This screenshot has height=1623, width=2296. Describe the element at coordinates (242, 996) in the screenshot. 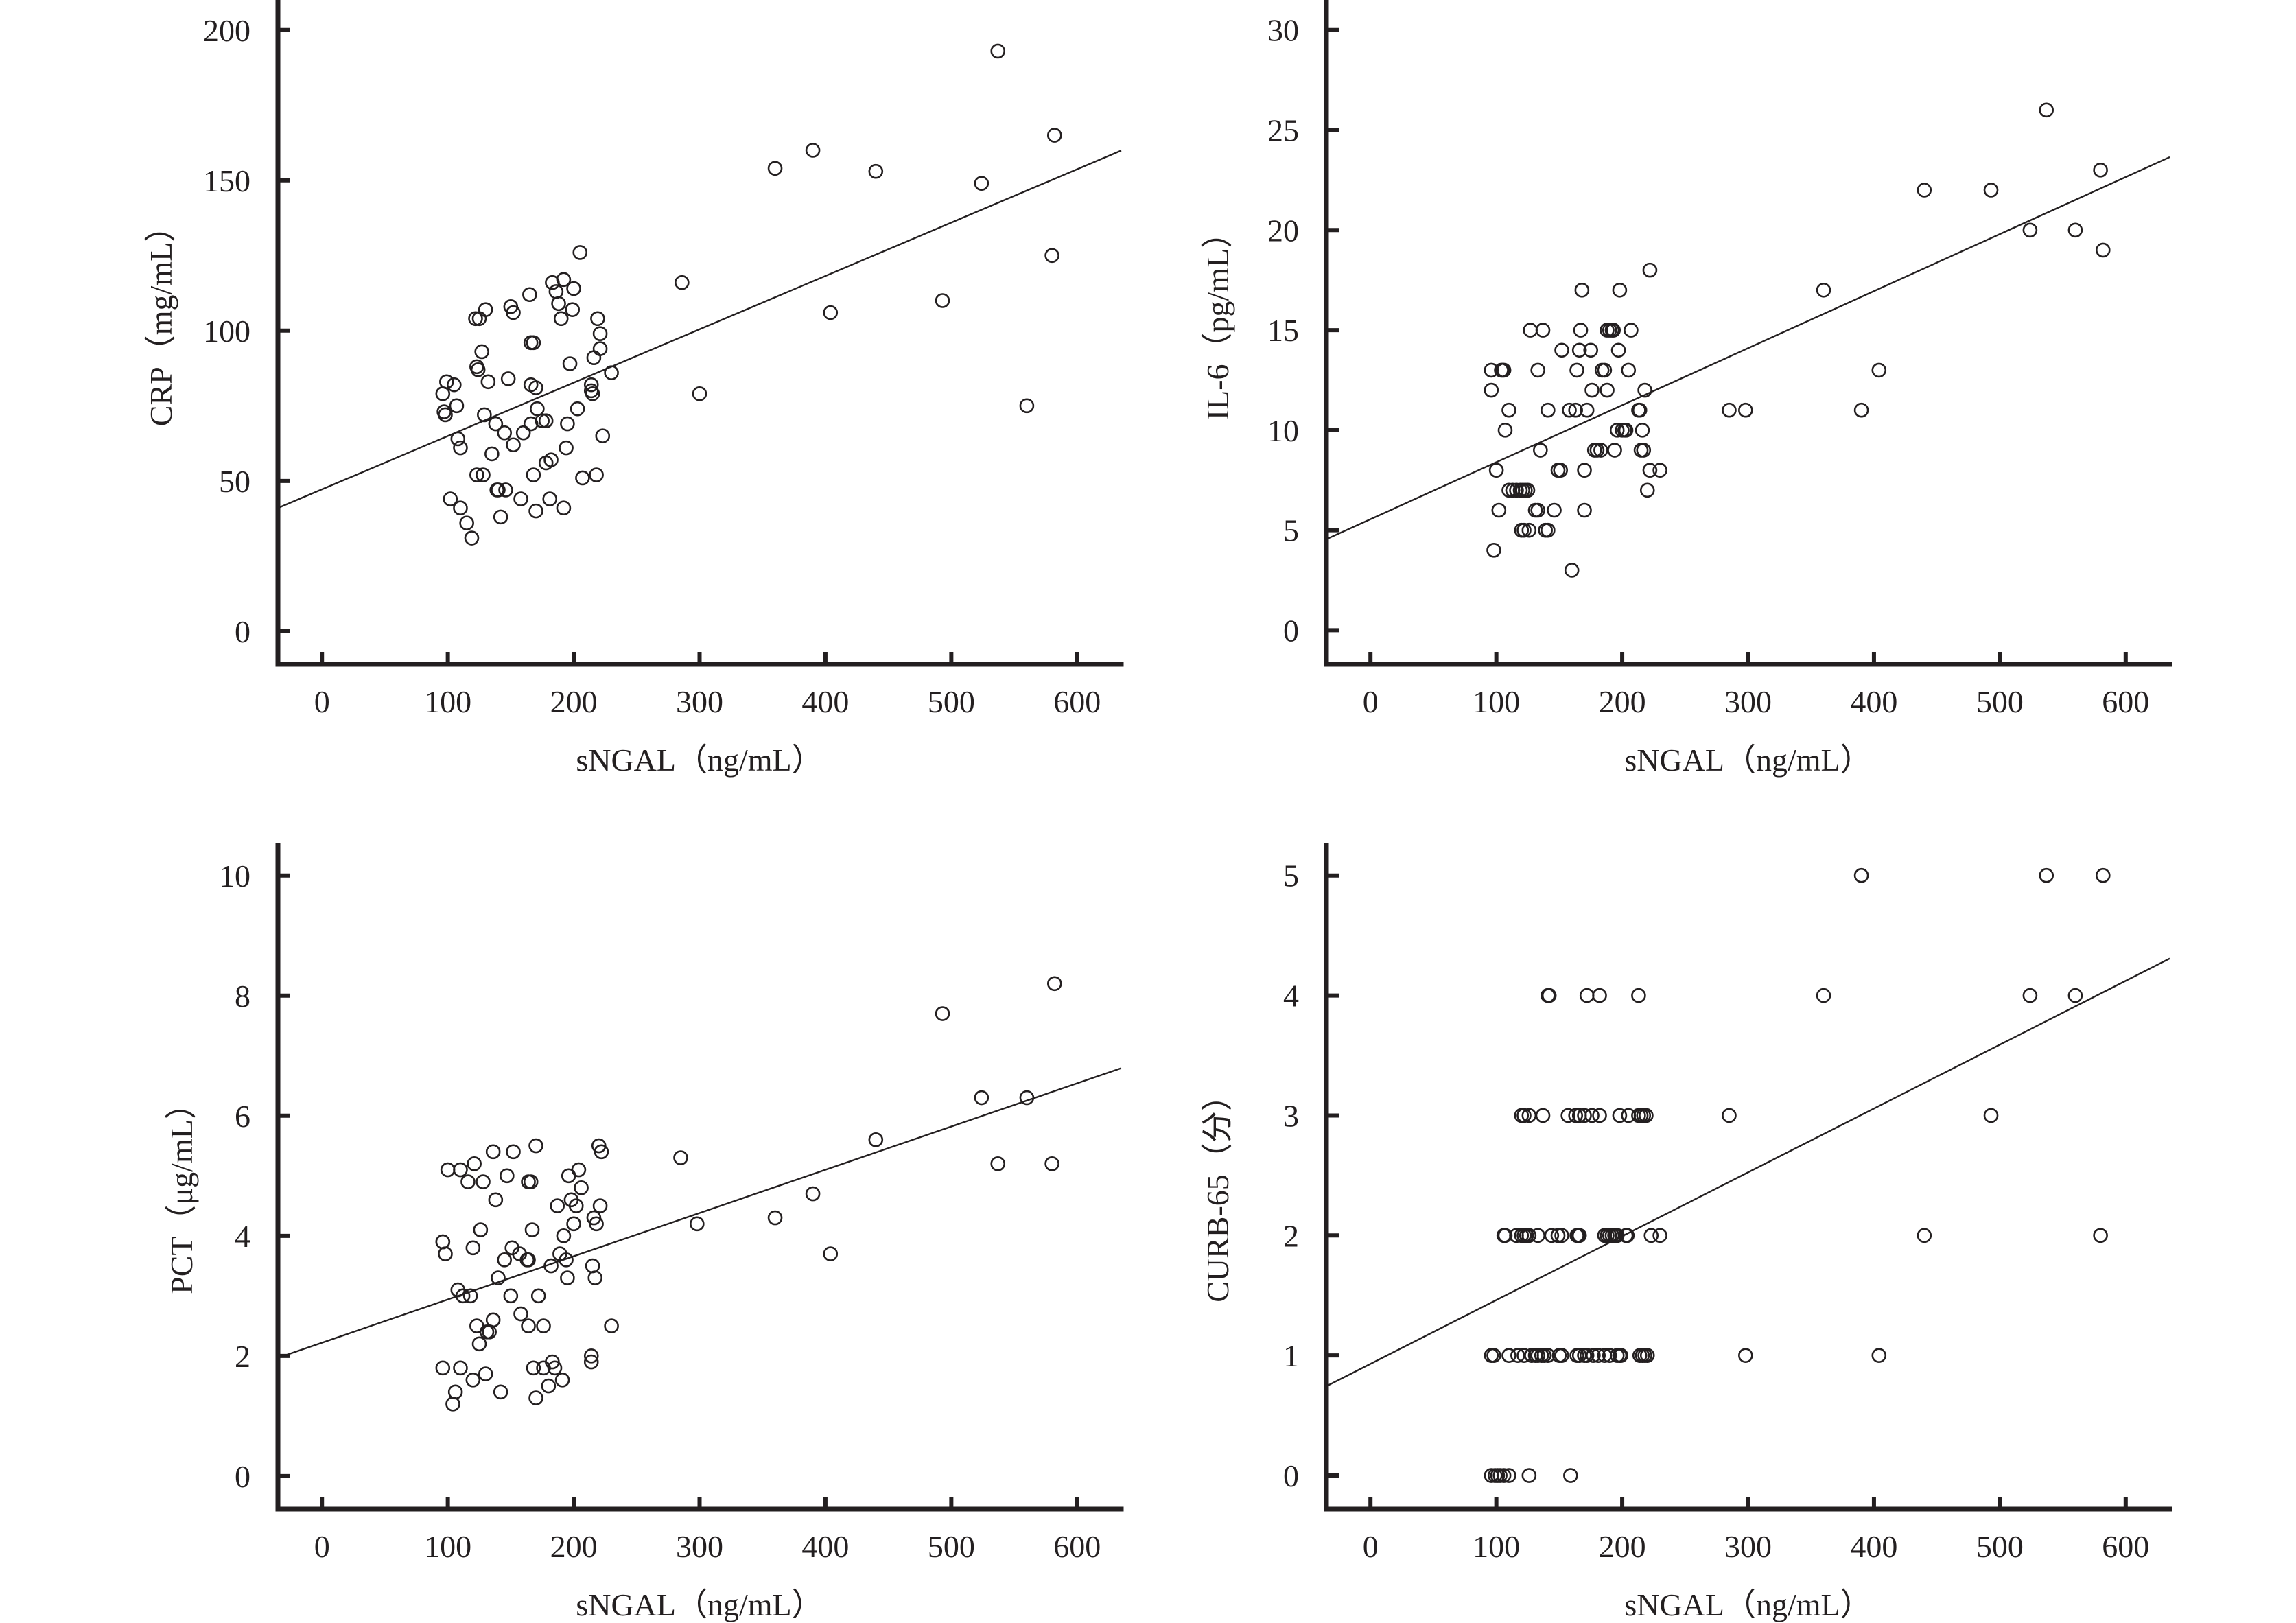

I see `y-tick-label: 8` at that location.